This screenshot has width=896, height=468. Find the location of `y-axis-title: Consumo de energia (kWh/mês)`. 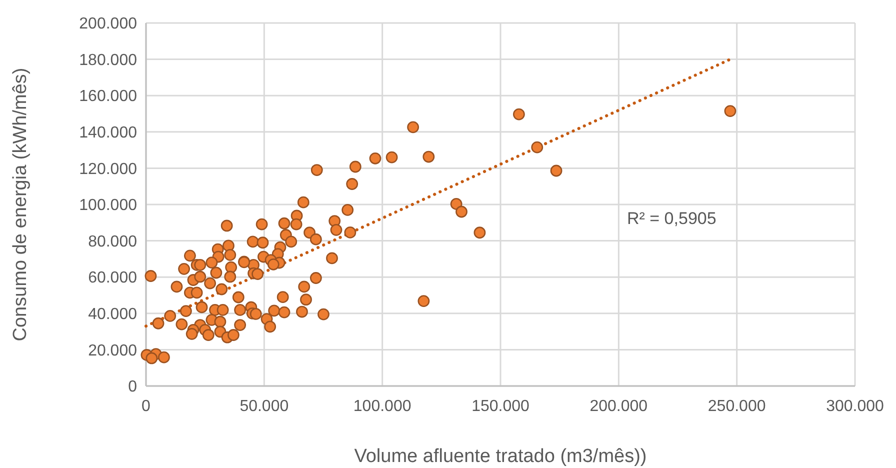

y-axis-title: Consumo de energia (kWh/mês) is located at coordinates (20, 205).